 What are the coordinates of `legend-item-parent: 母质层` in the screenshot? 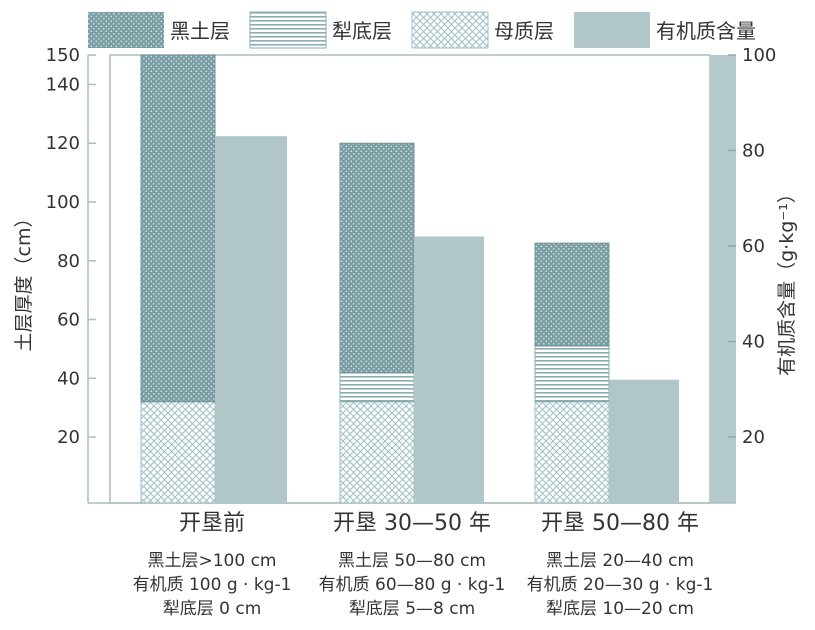 It's located at (482, 30).